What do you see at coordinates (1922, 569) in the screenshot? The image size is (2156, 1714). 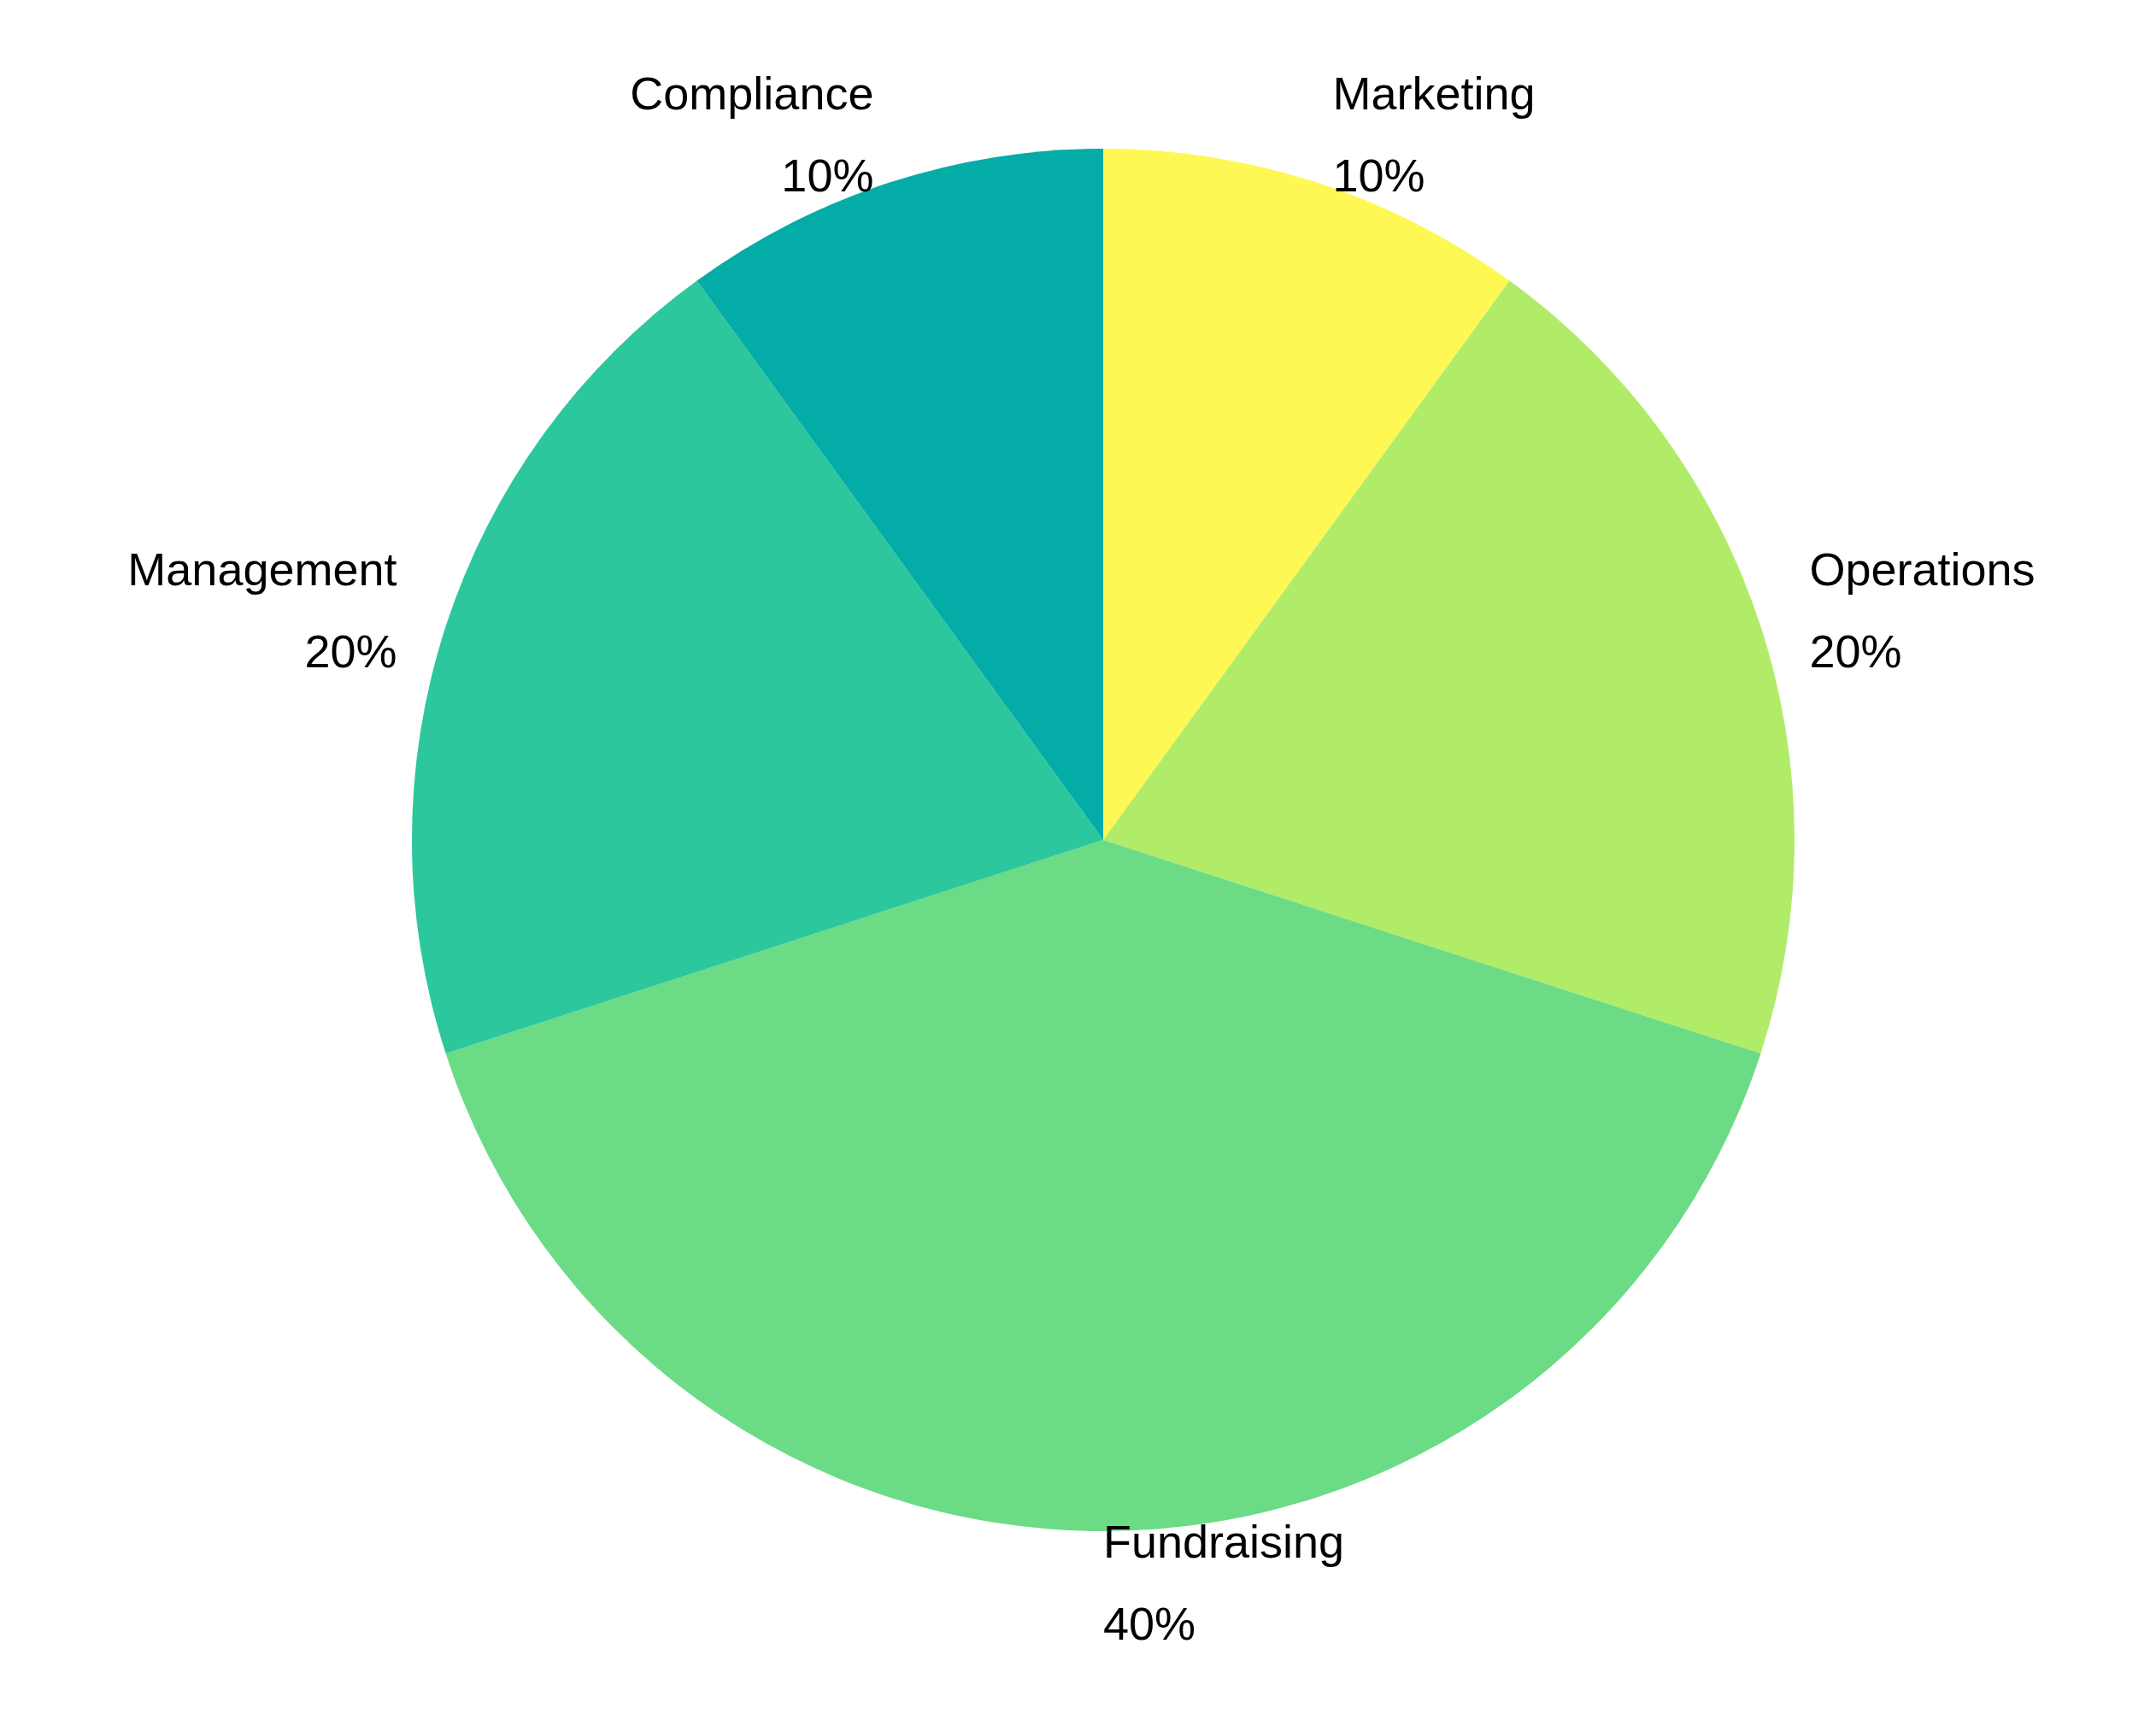 I see `slice-label: Operations` at bounding box center [1922, 569].